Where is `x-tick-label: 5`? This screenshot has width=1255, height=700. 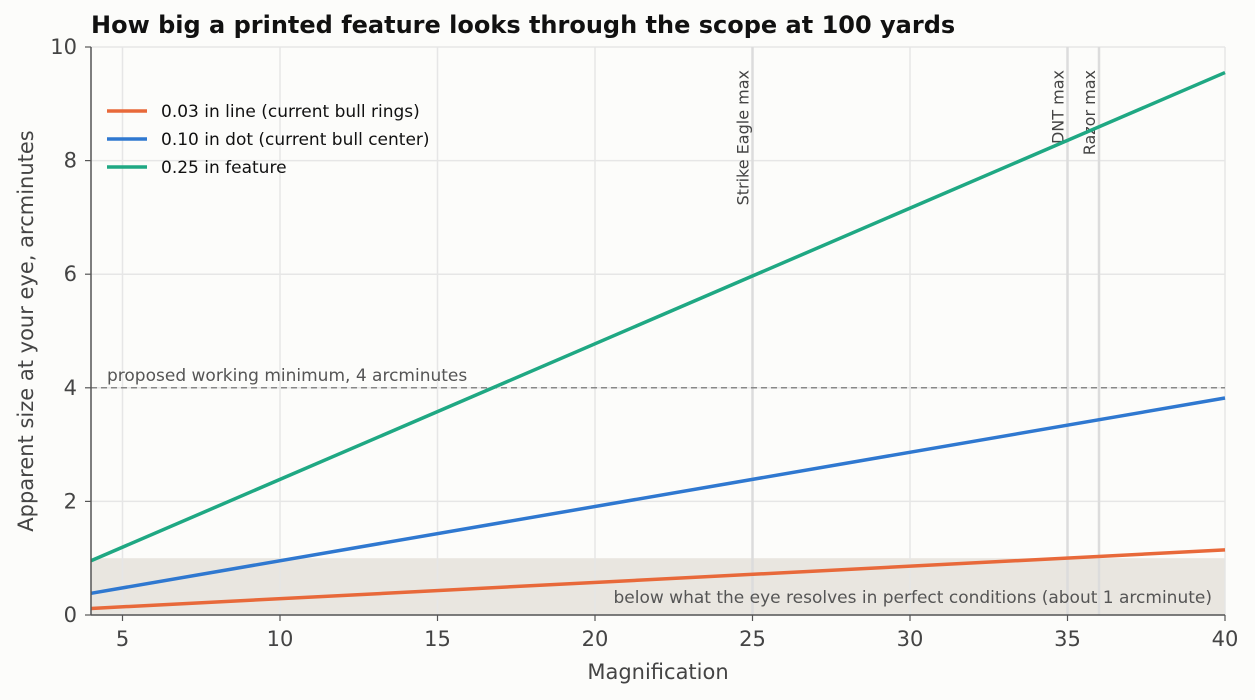
x-tick-label: 5 is located at coordinates (122, 639).